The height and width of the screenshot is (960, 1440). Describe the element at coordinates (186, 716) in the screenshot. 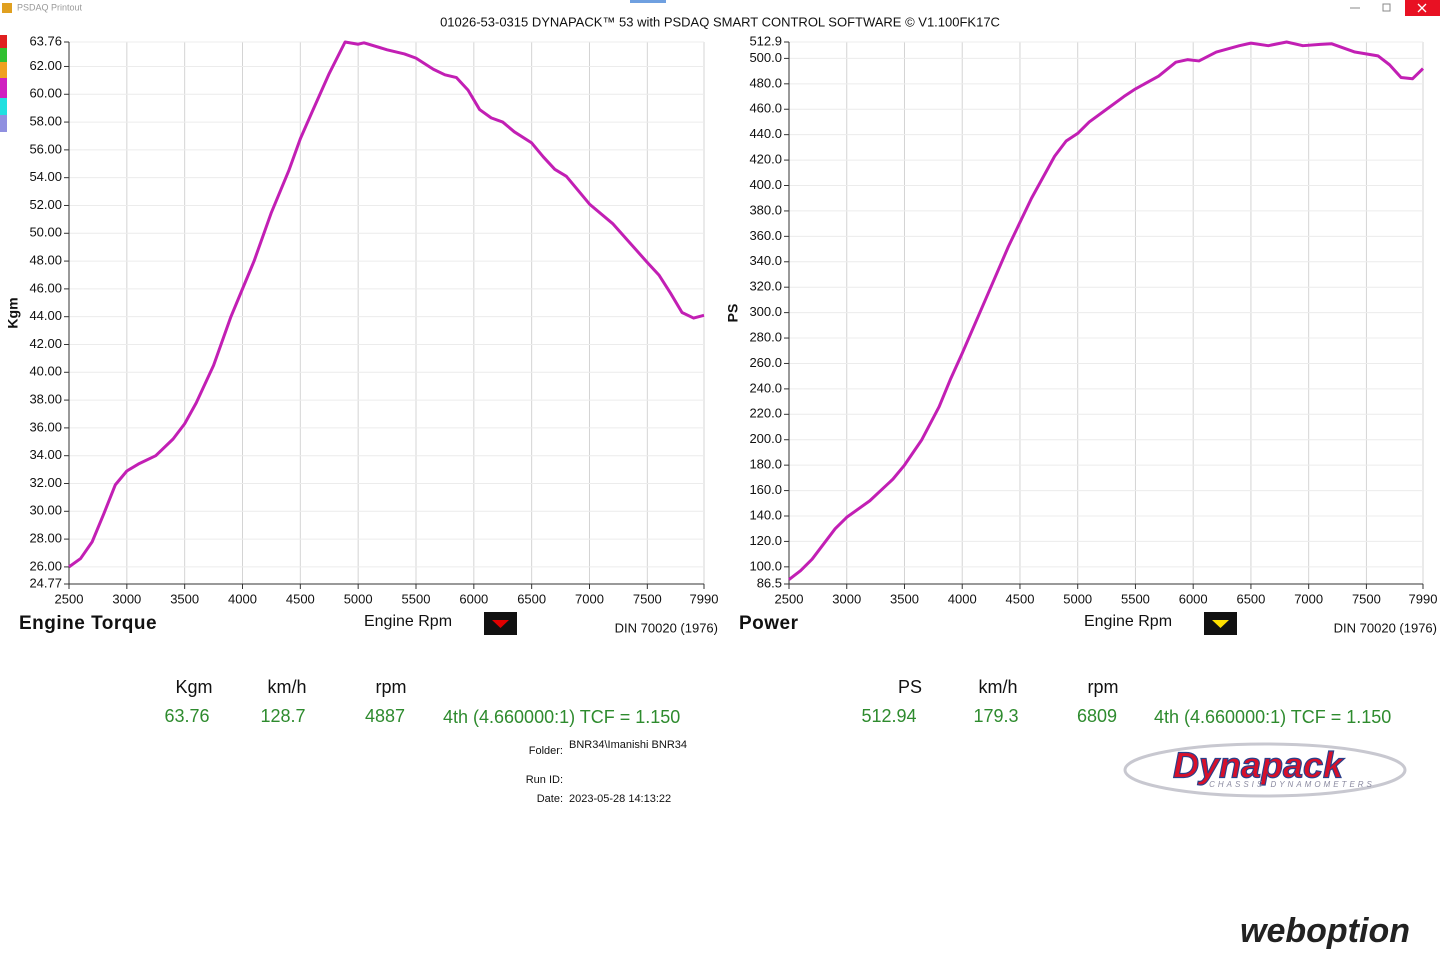

I see `readout-value: 63.76` at that location.